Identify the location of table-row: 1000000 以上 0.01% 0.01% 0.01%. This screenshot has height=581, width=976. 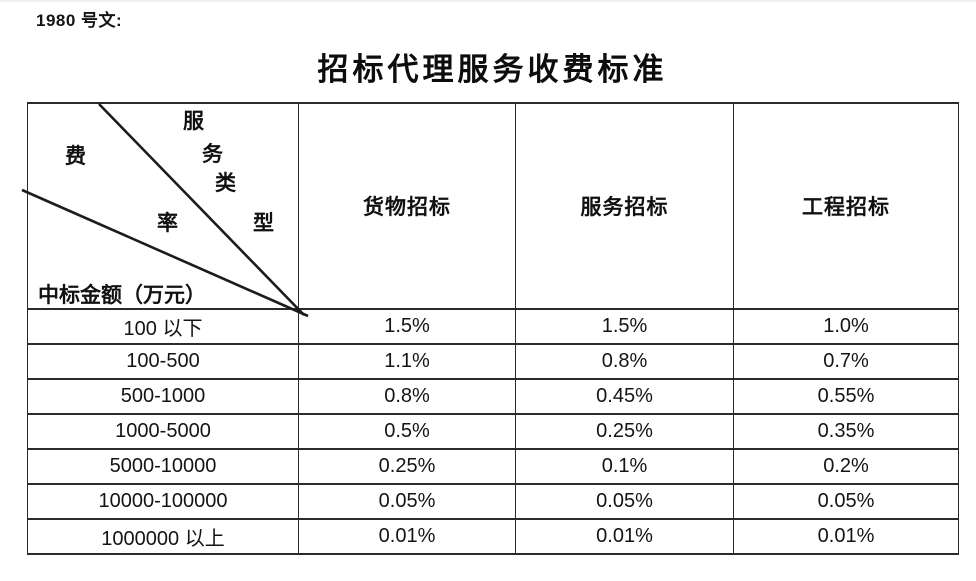
(493, 536).